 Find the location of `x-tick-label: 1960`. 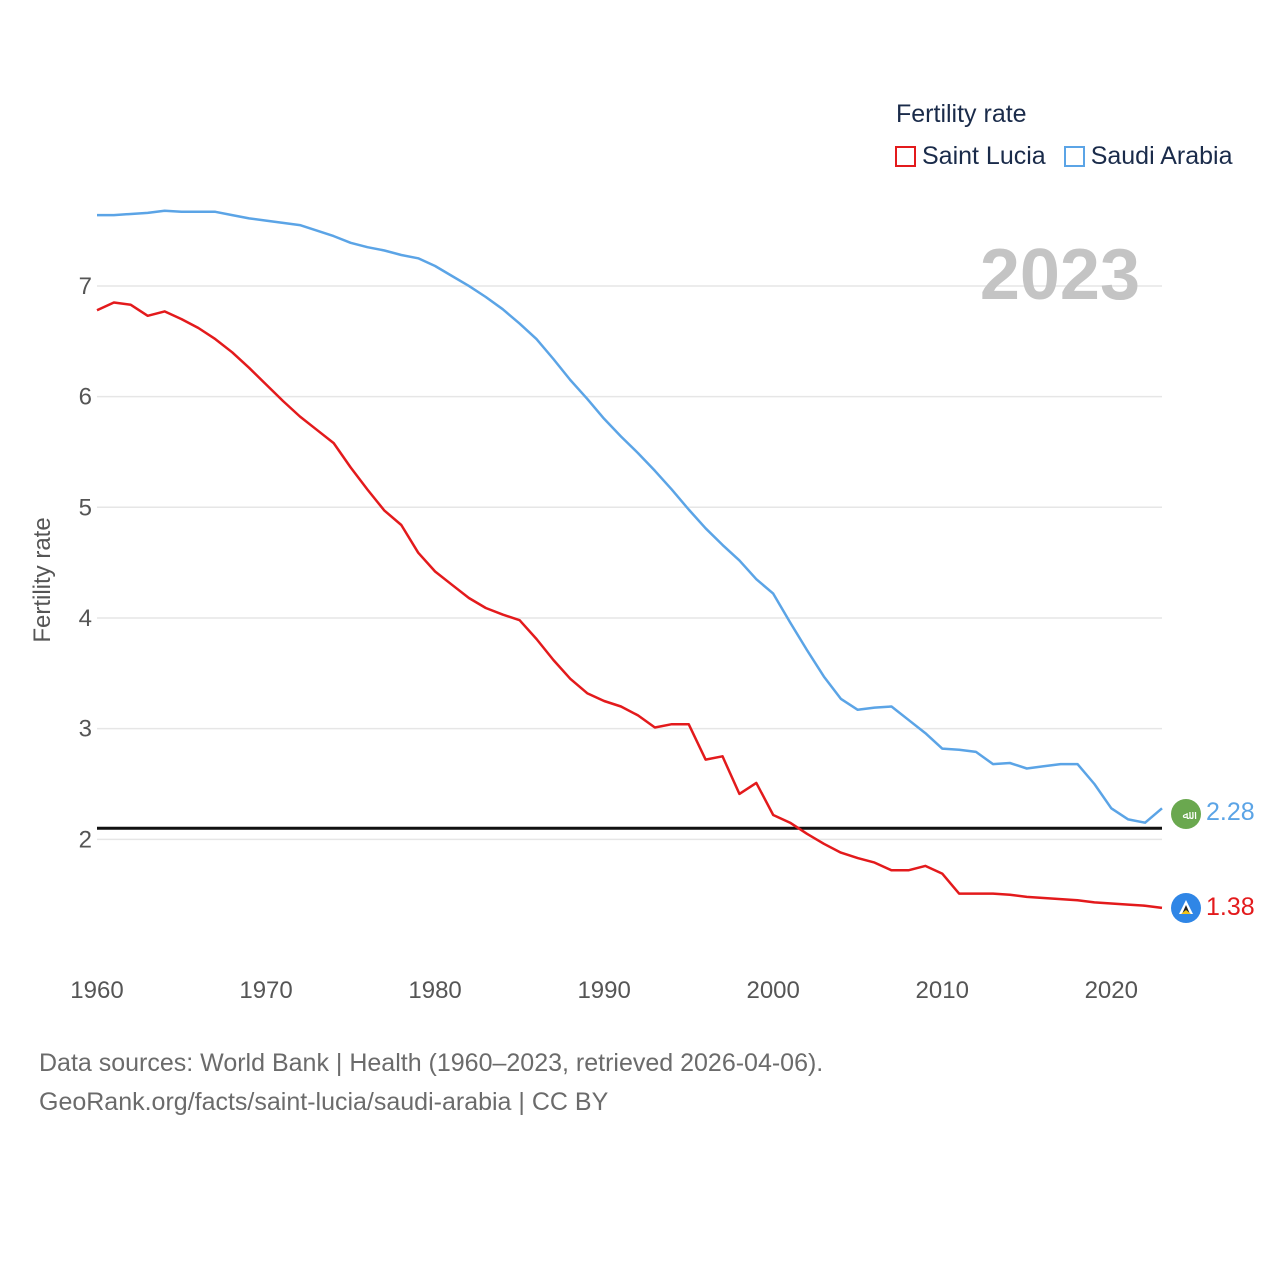

x-tick-label: 1960 is located at coordinates (96, 990).